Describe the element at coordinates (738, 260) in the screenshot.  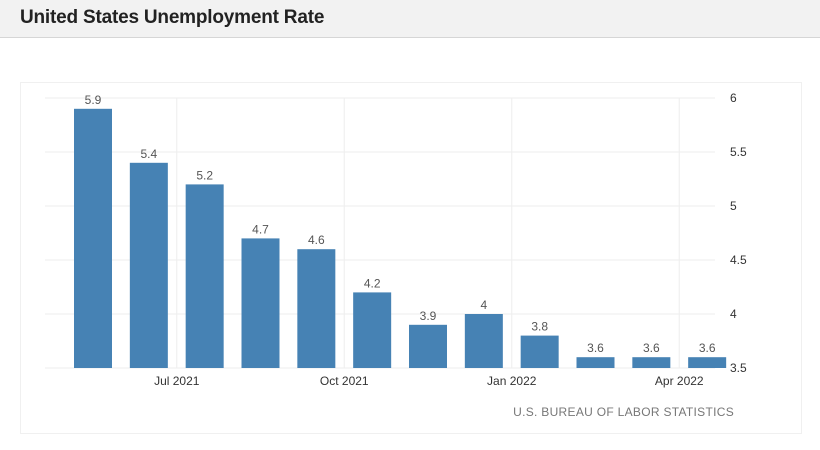
I see `y-tick-label: 4.5` at that location.